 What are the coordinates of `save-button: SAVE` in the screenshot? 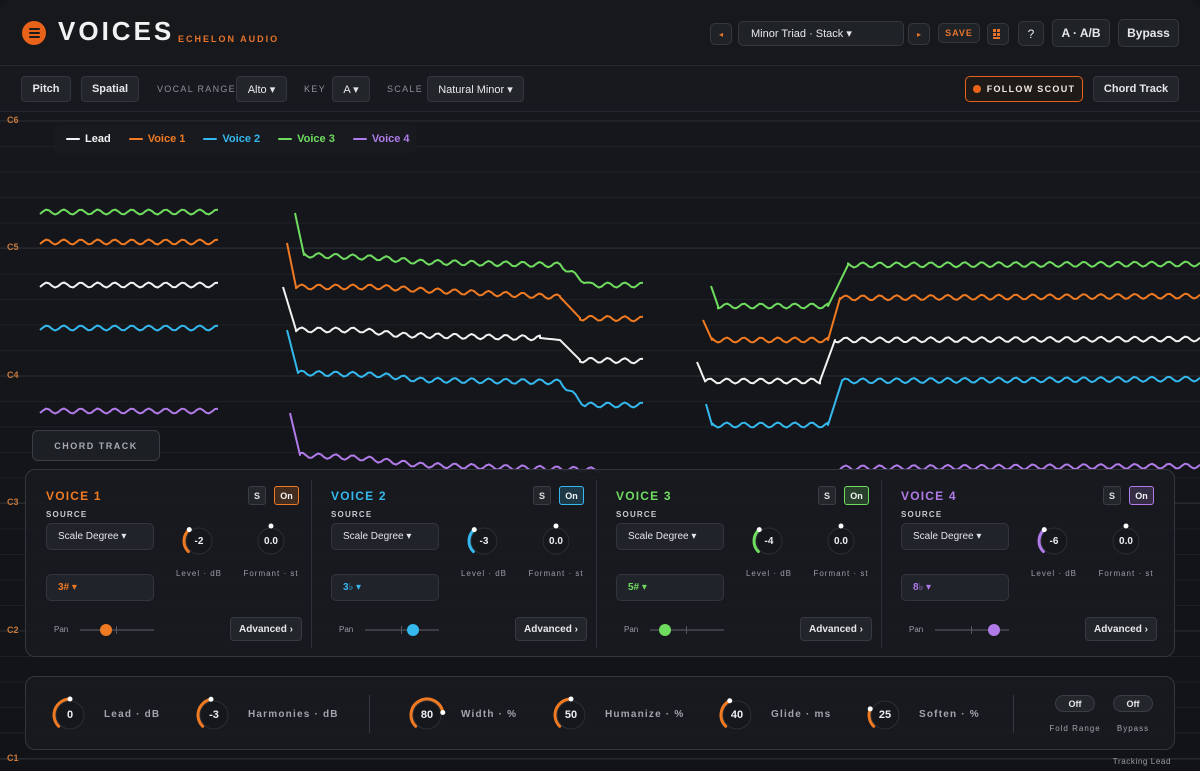 It's located at (959, 33).